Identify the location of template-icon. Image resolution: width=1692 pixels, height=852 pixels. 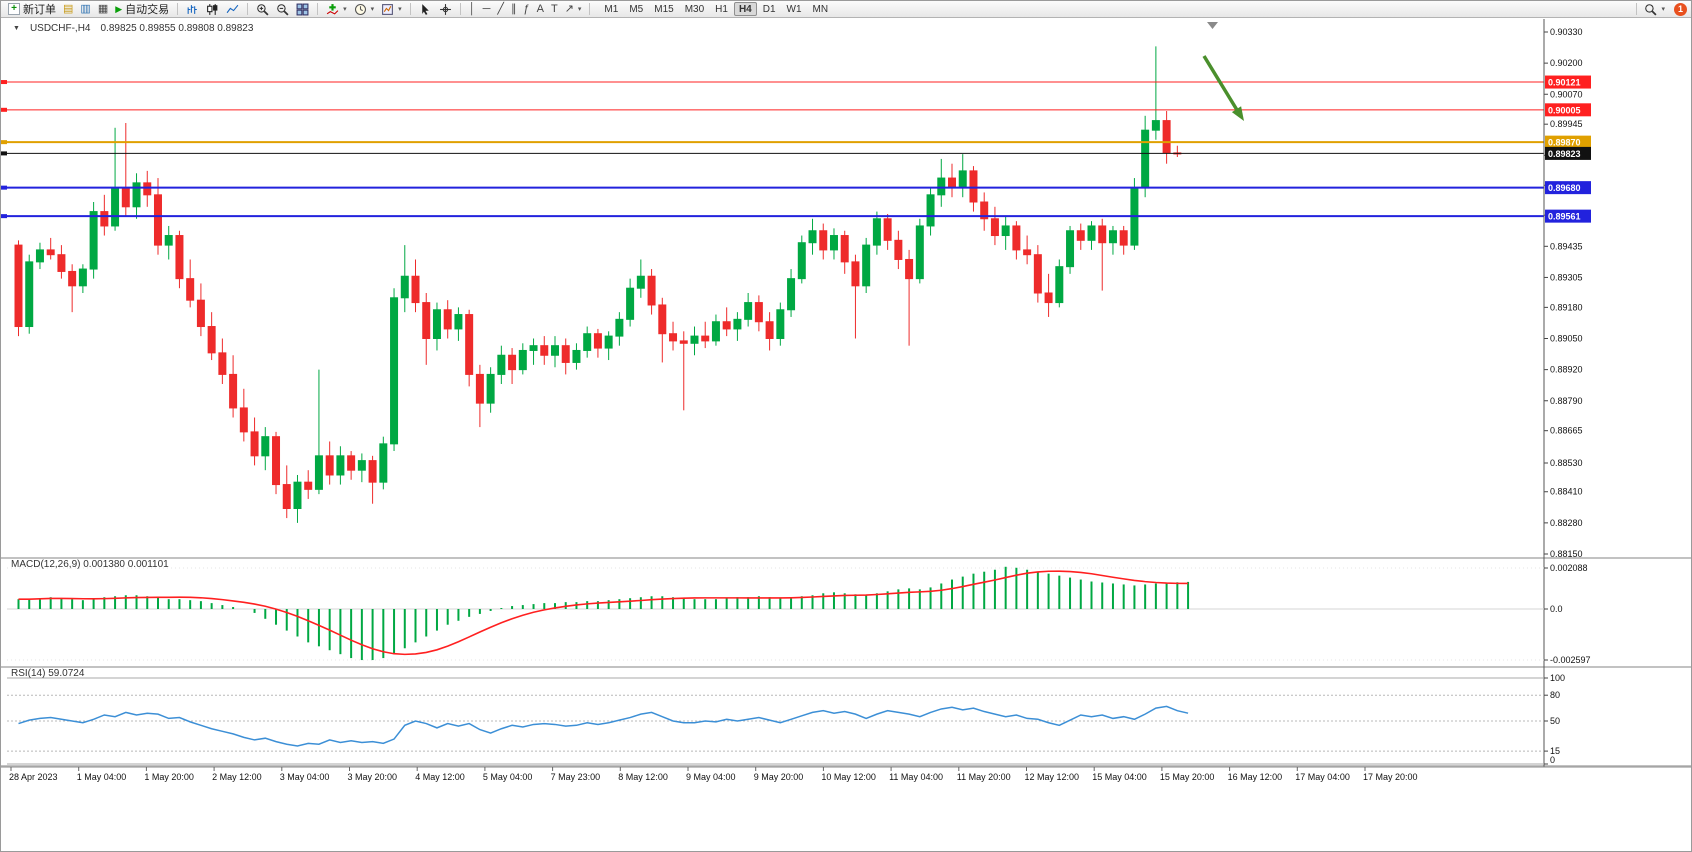
(388, 9).